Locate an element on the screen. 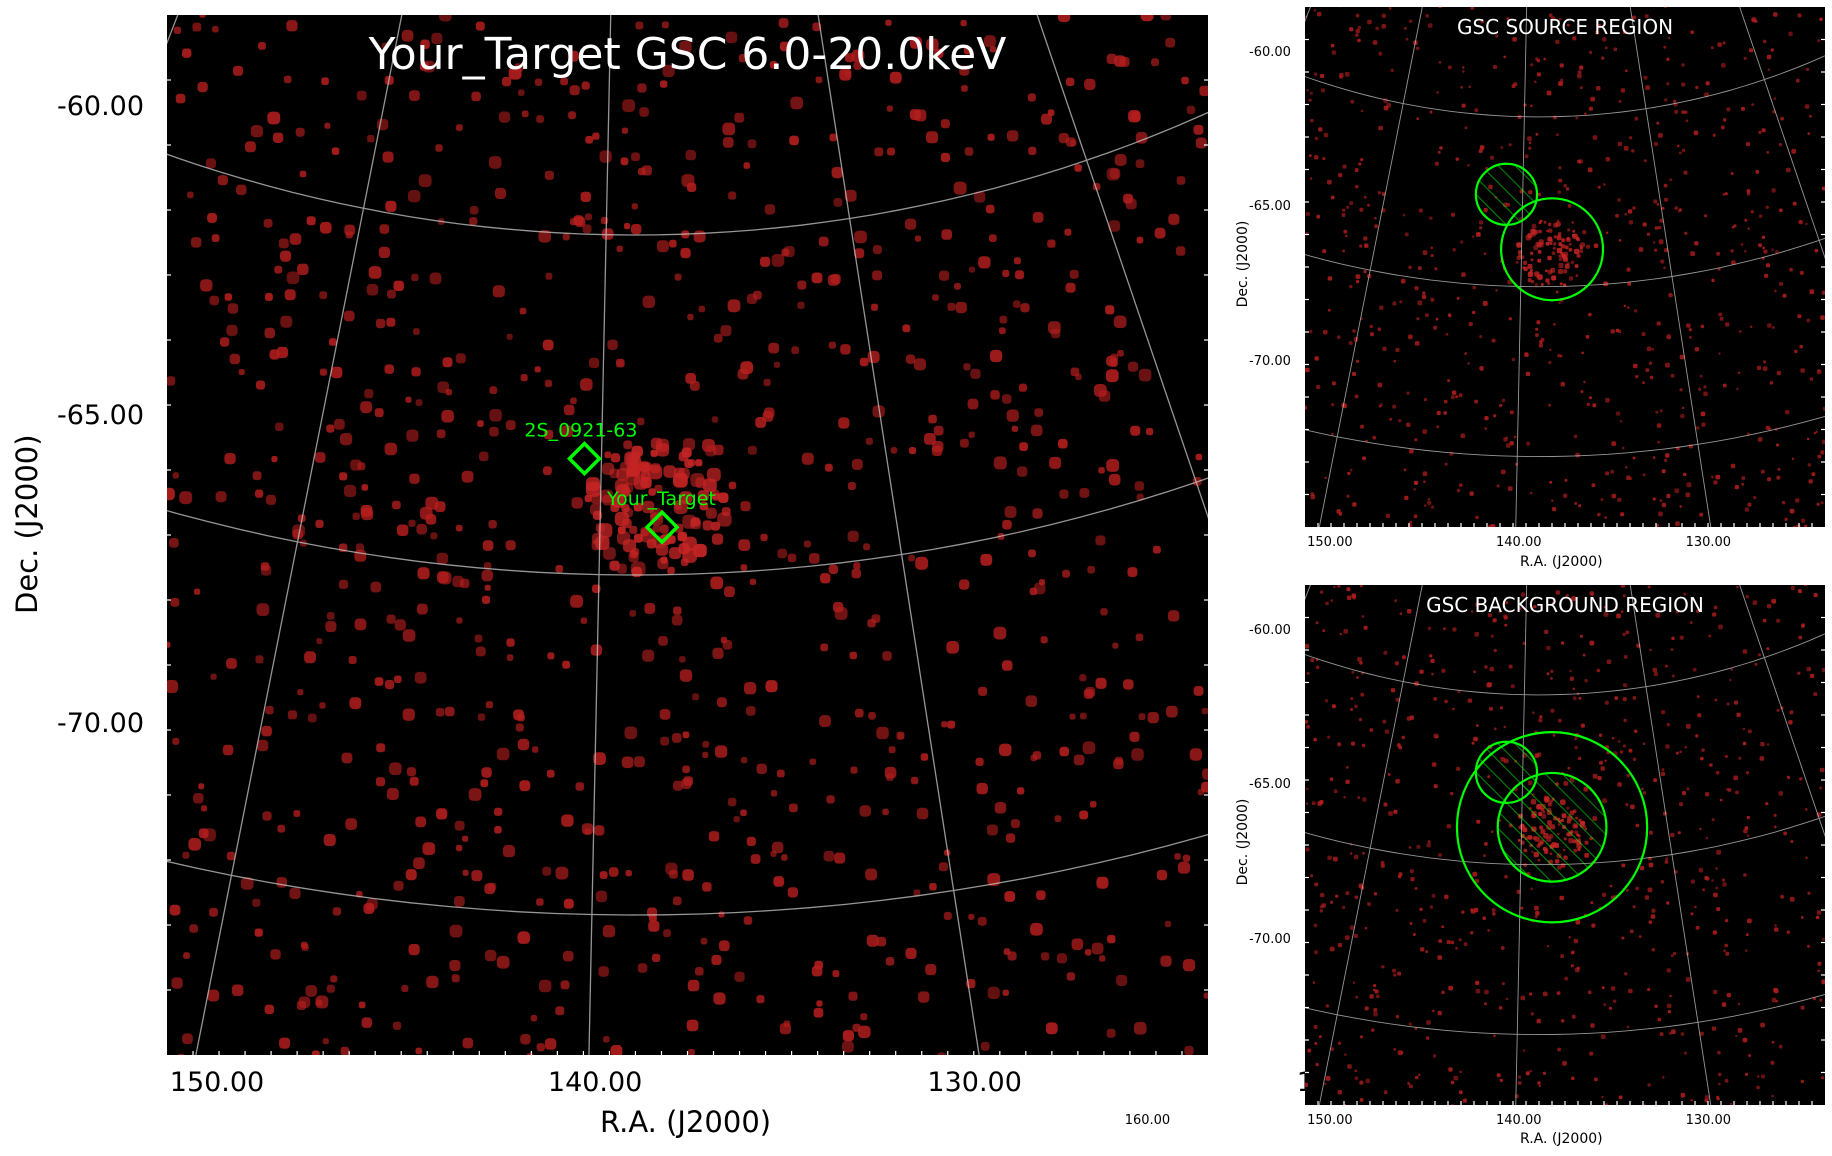 The image size is (1832, 1156). frame-ticks is located at coordinates (1565, 282).